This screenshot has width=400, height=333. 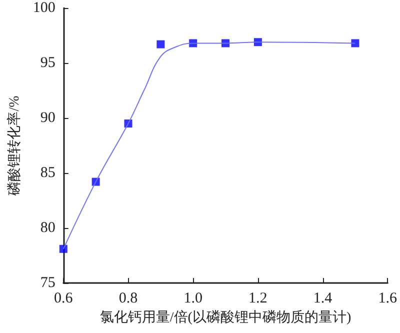 What do you see at coordinates (226, 318) in the screenshot?
I see `x-axis-title: 氯化钙用量/倍(以磷酸锂中磷物质的量计)` at bounding box center [226, 318].